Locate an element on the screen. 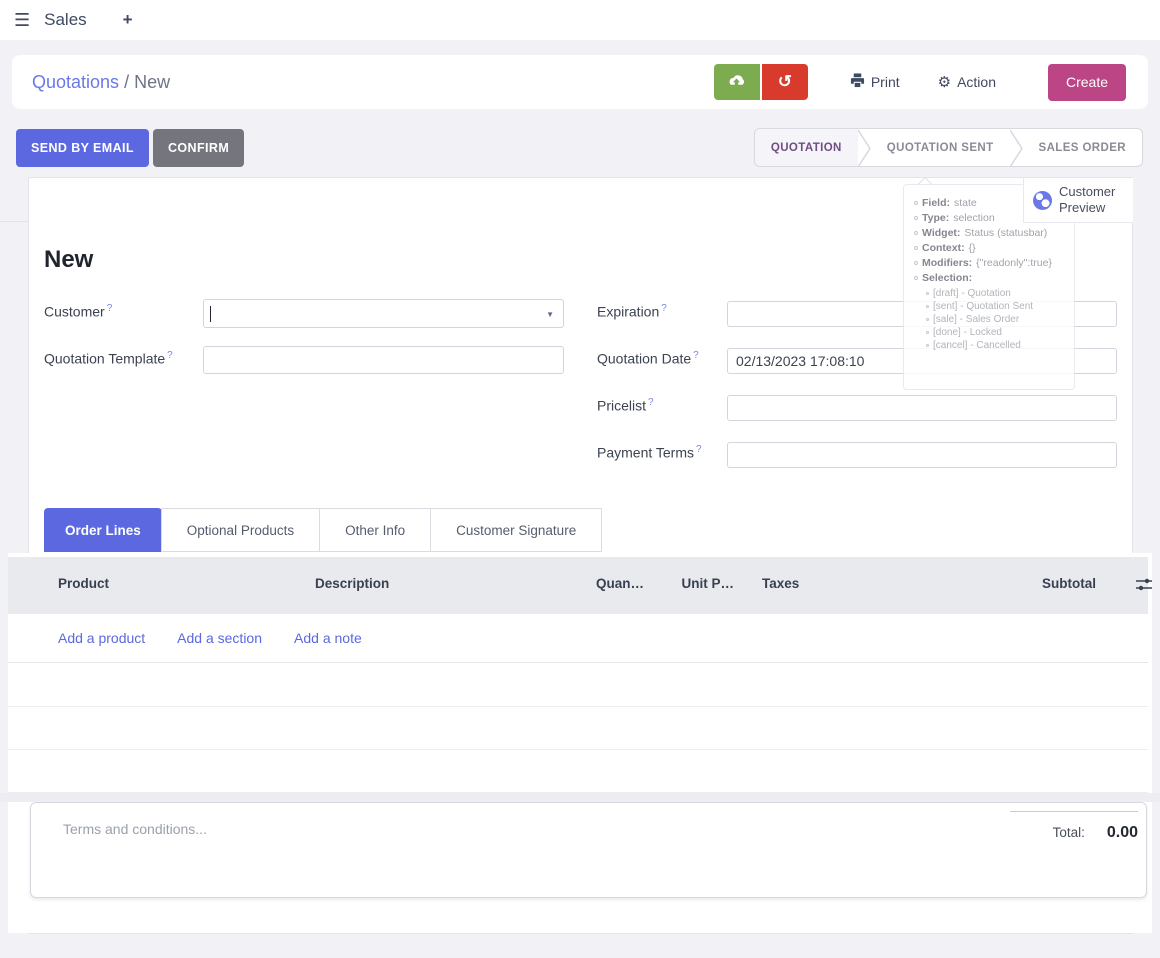 This screenshot has height=958, width=1160. cloud-upload-icon is located at coordinates (736, 82).